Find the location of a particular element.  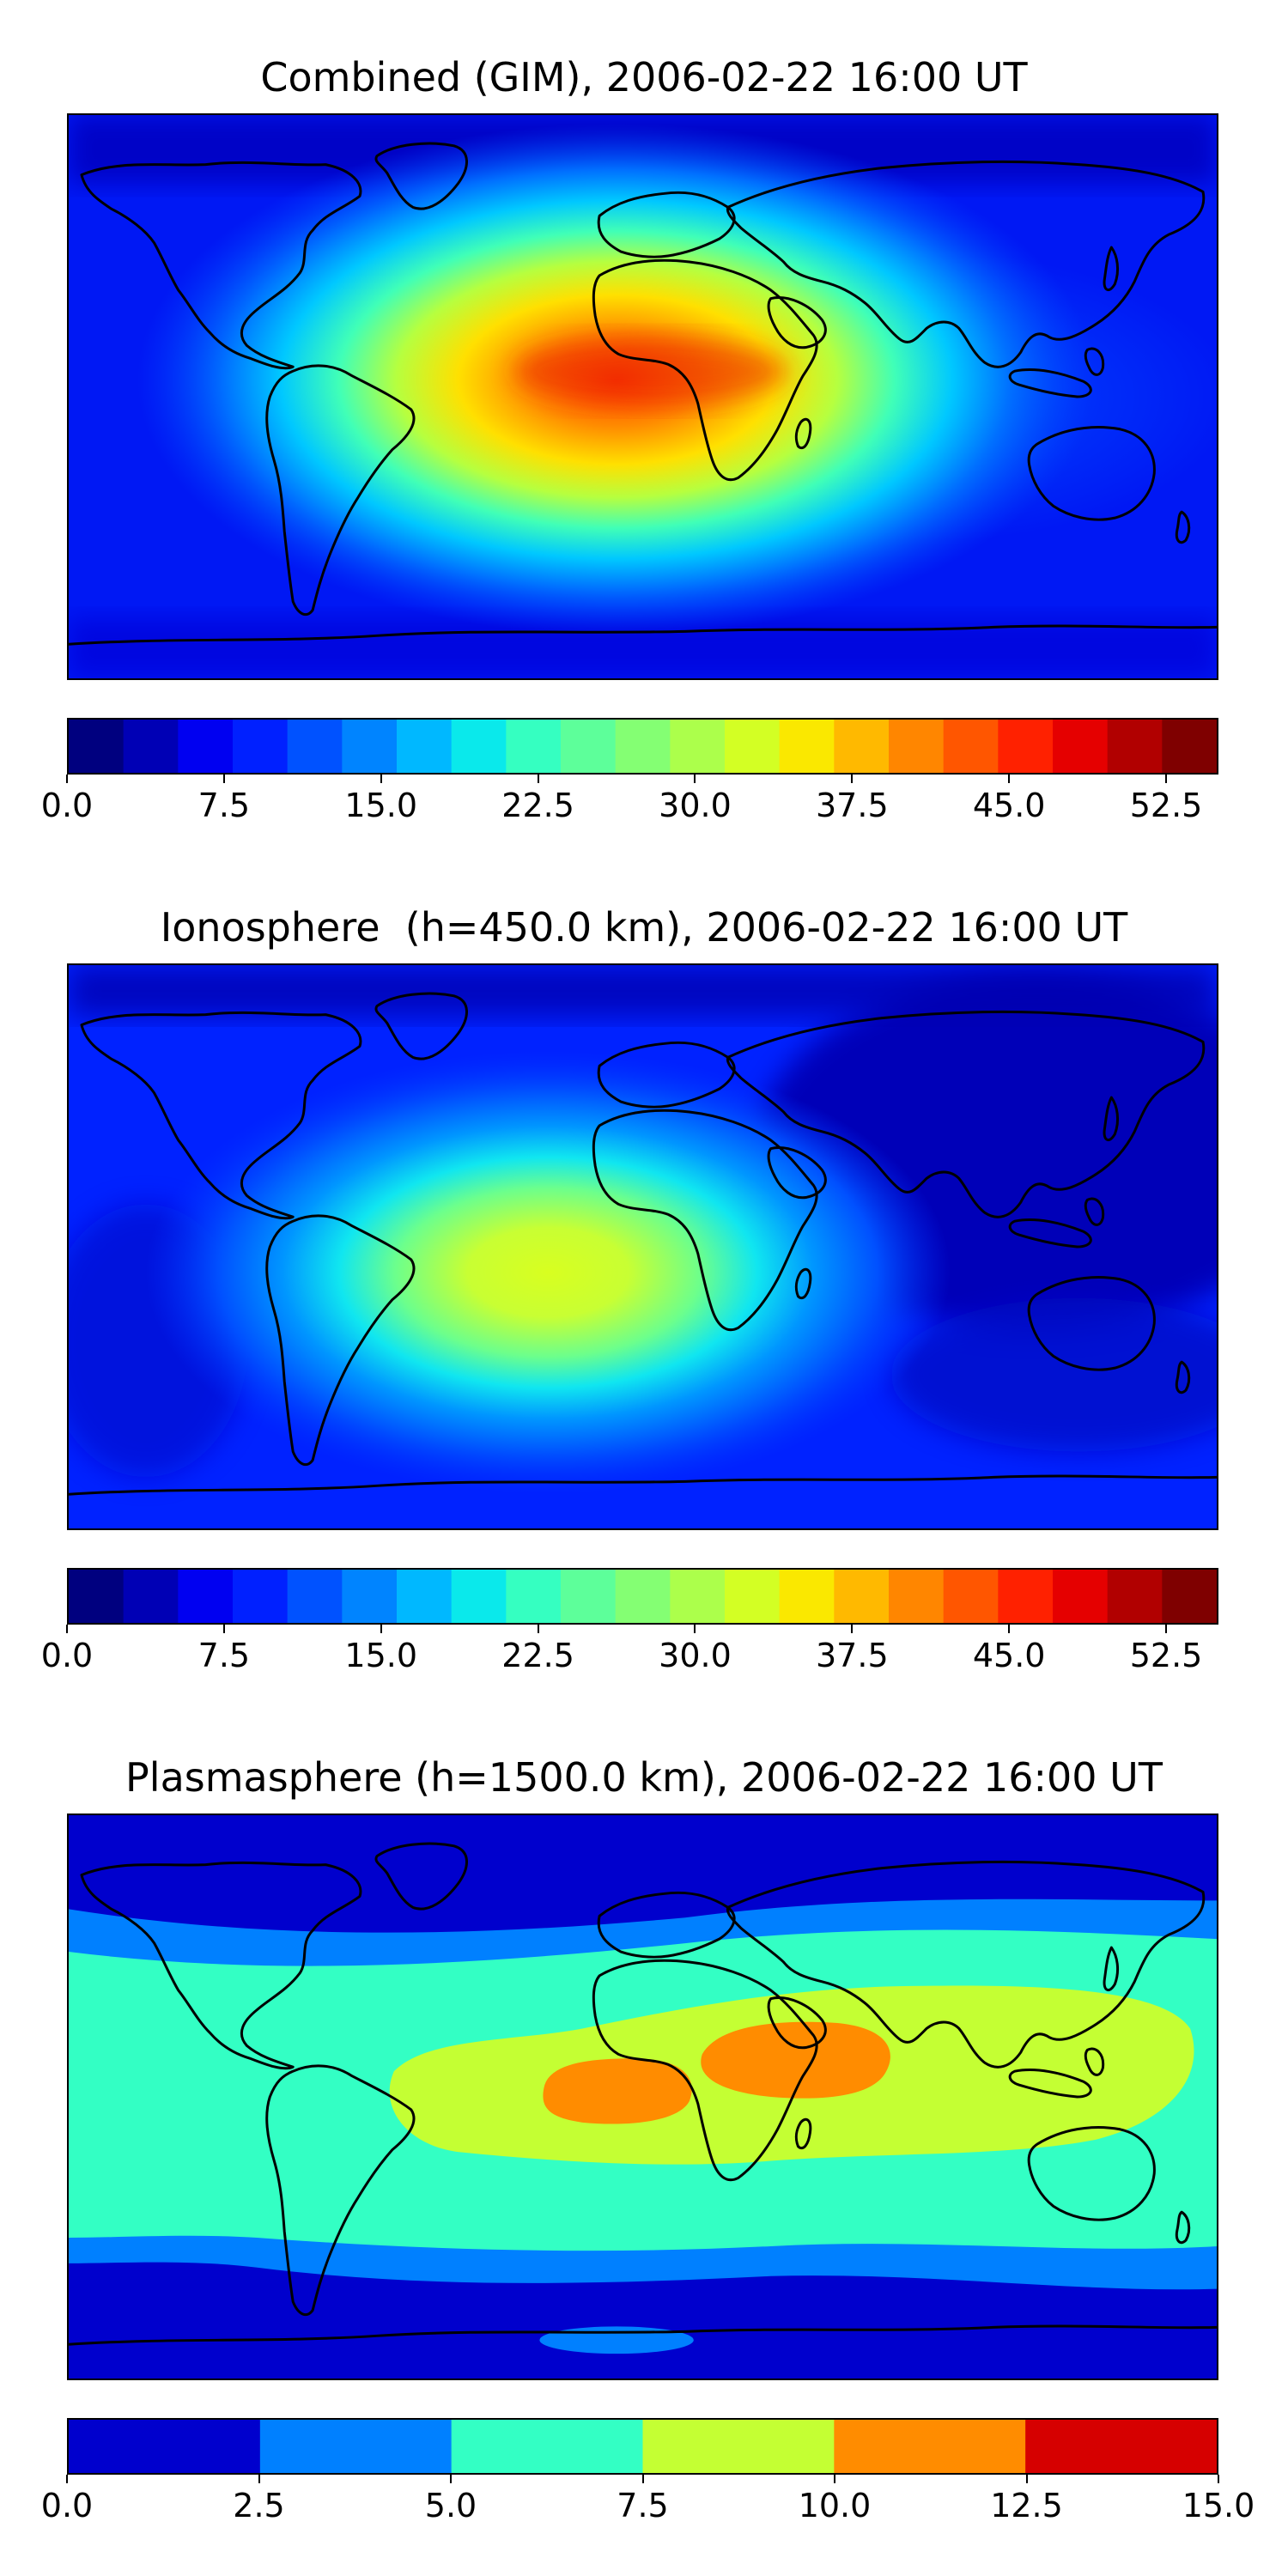

panel-2-colorbar-ticks: 0.0 7.5 15.0 22.5 30.0 37.5 45.0 52.5 is located at coordinates (629, 1650).